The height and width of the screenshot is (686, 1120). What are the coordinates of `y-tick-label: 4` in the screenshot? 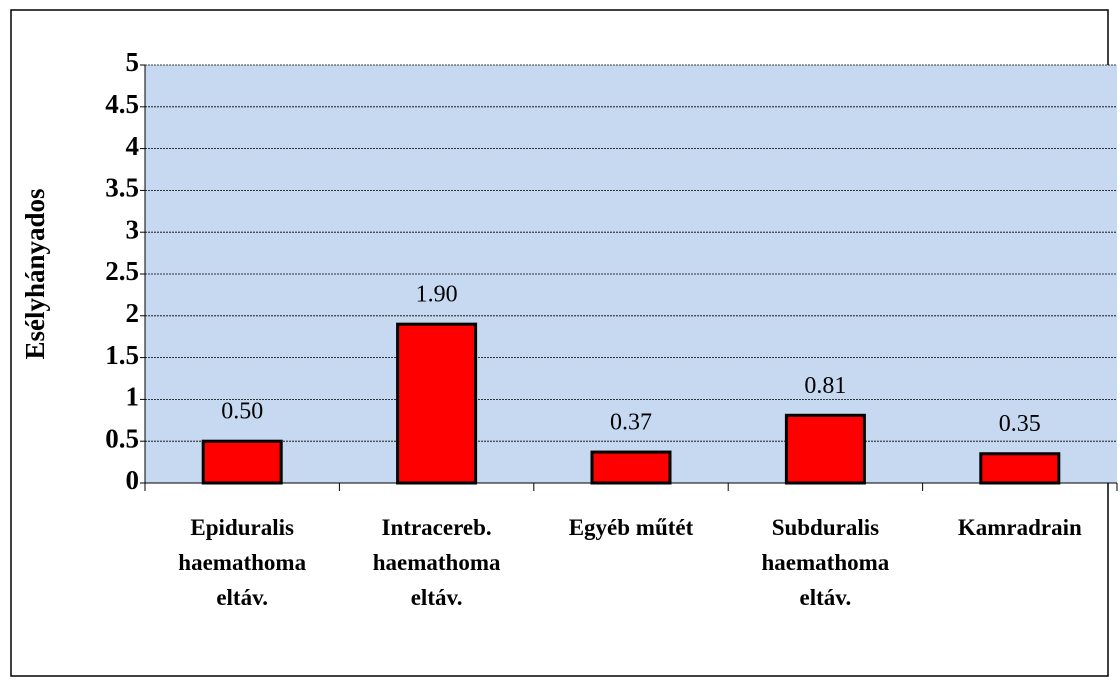 It's located at (133, 146).